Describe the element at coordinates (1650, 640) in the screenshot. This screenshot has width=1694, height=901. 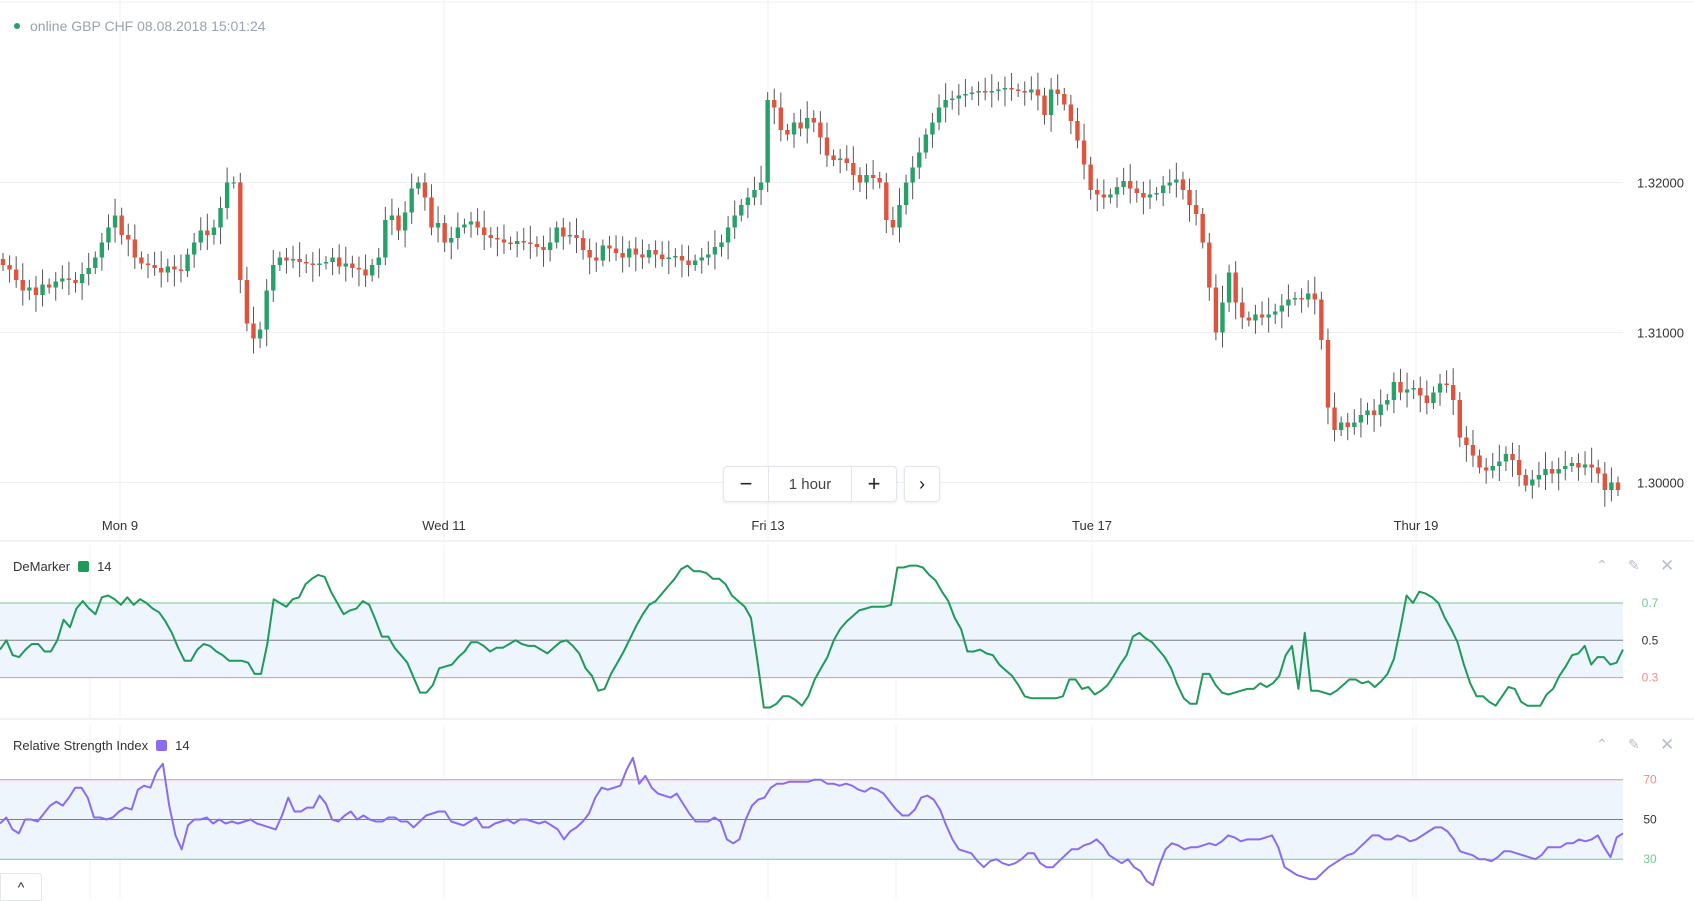
I see `demarker-tick-label: 0.5` at that location.